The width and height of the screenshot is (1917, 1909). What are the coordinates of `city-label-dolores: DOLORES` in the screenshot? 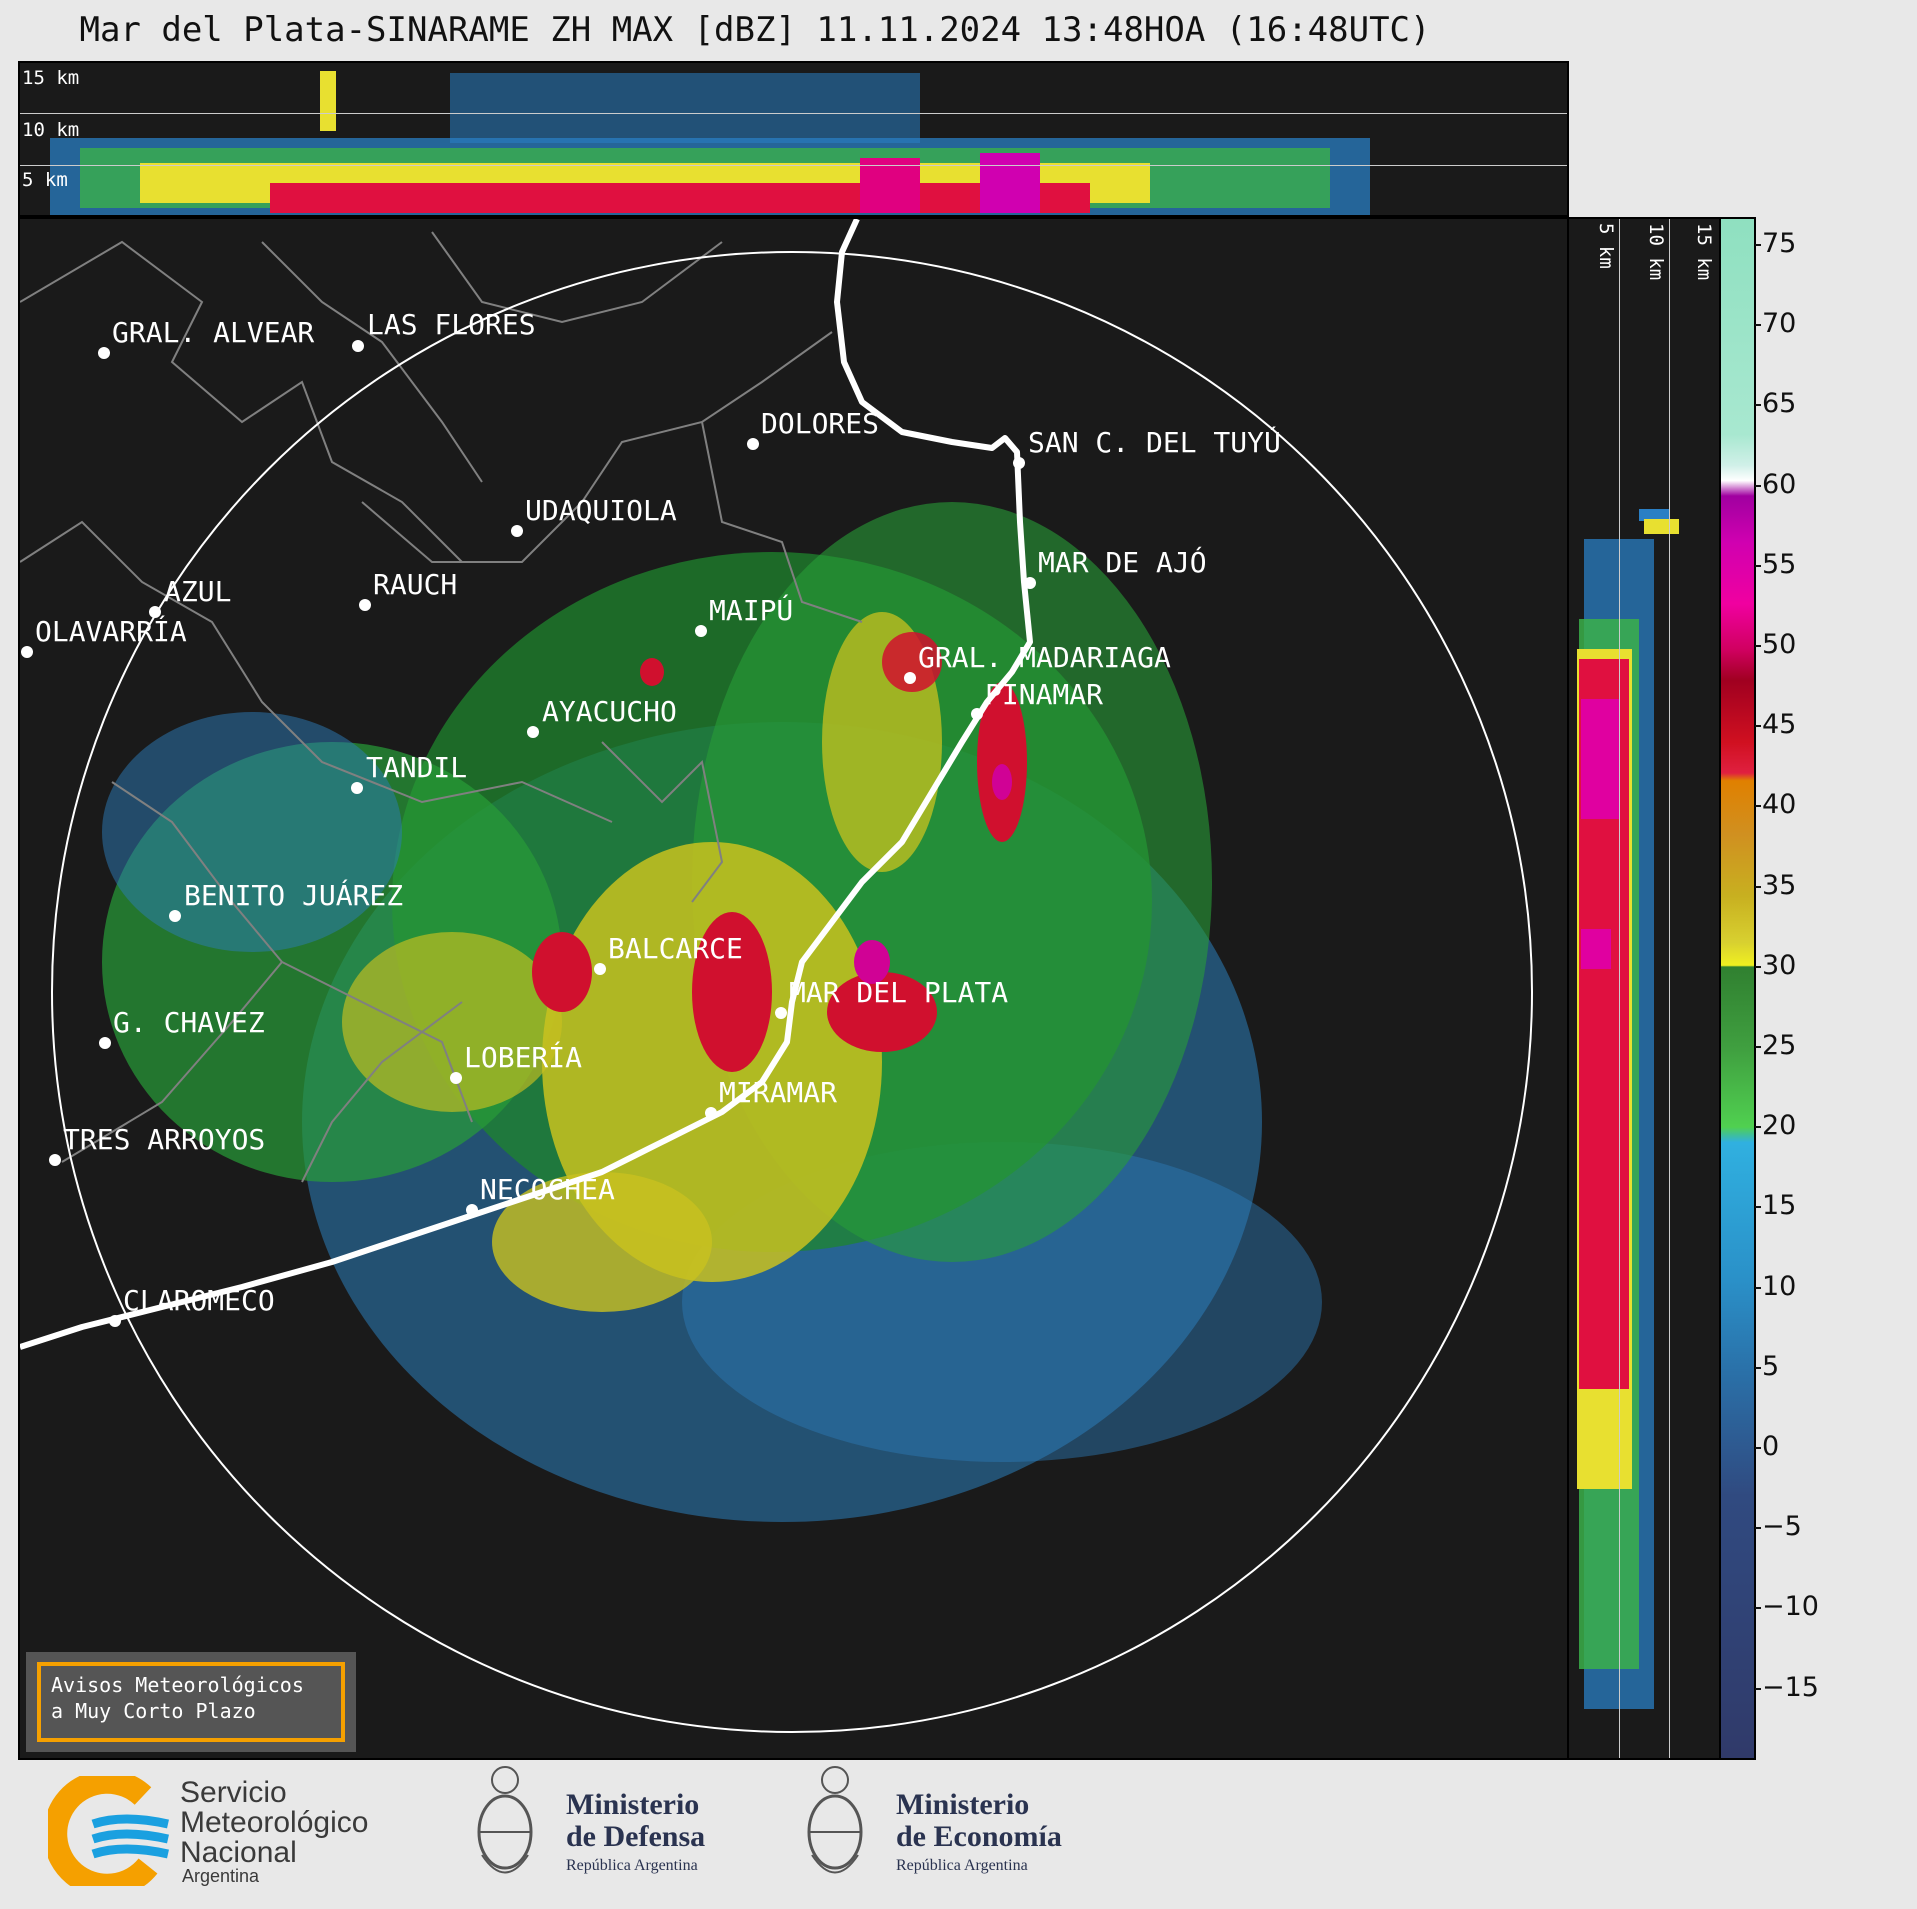 It's located at (820, 423).